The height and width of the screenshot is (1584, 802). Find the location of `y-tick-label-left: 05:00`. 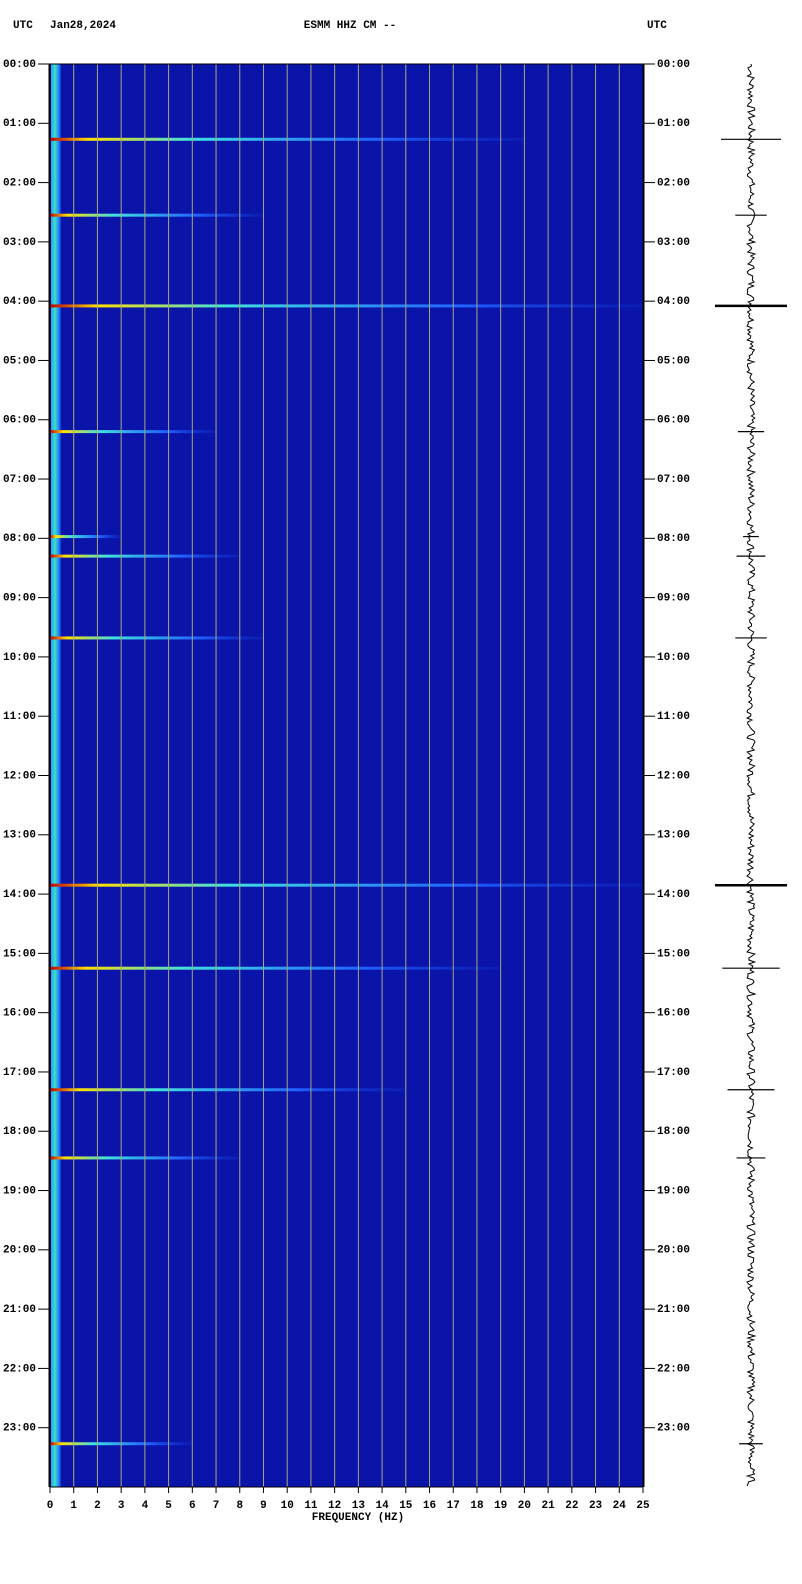

y-tick-label-left: 05:00 is located at coordinates (19, 361).